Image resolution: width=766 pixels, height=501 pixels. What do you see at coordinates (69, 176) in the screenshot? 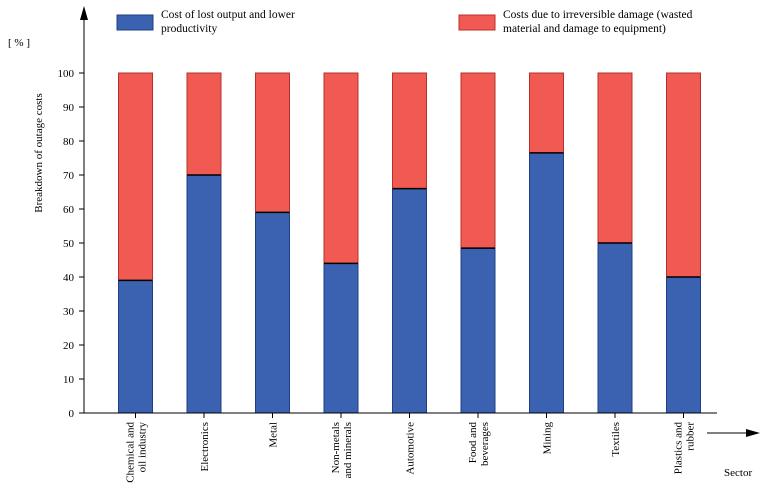
I see `y-tick-label: 70` at bounding box center [69, 176].